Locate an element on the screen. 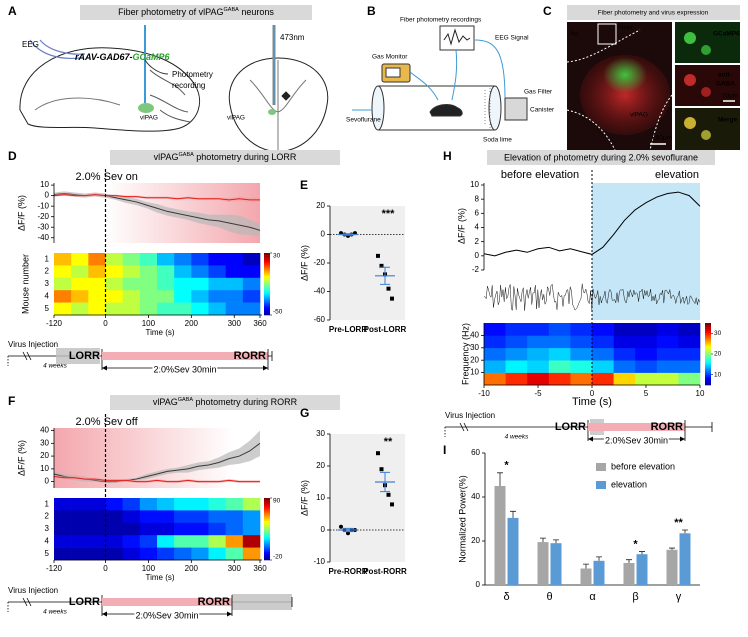 The image size is (748, 637). error-bar is located at coordinates (685, 531).